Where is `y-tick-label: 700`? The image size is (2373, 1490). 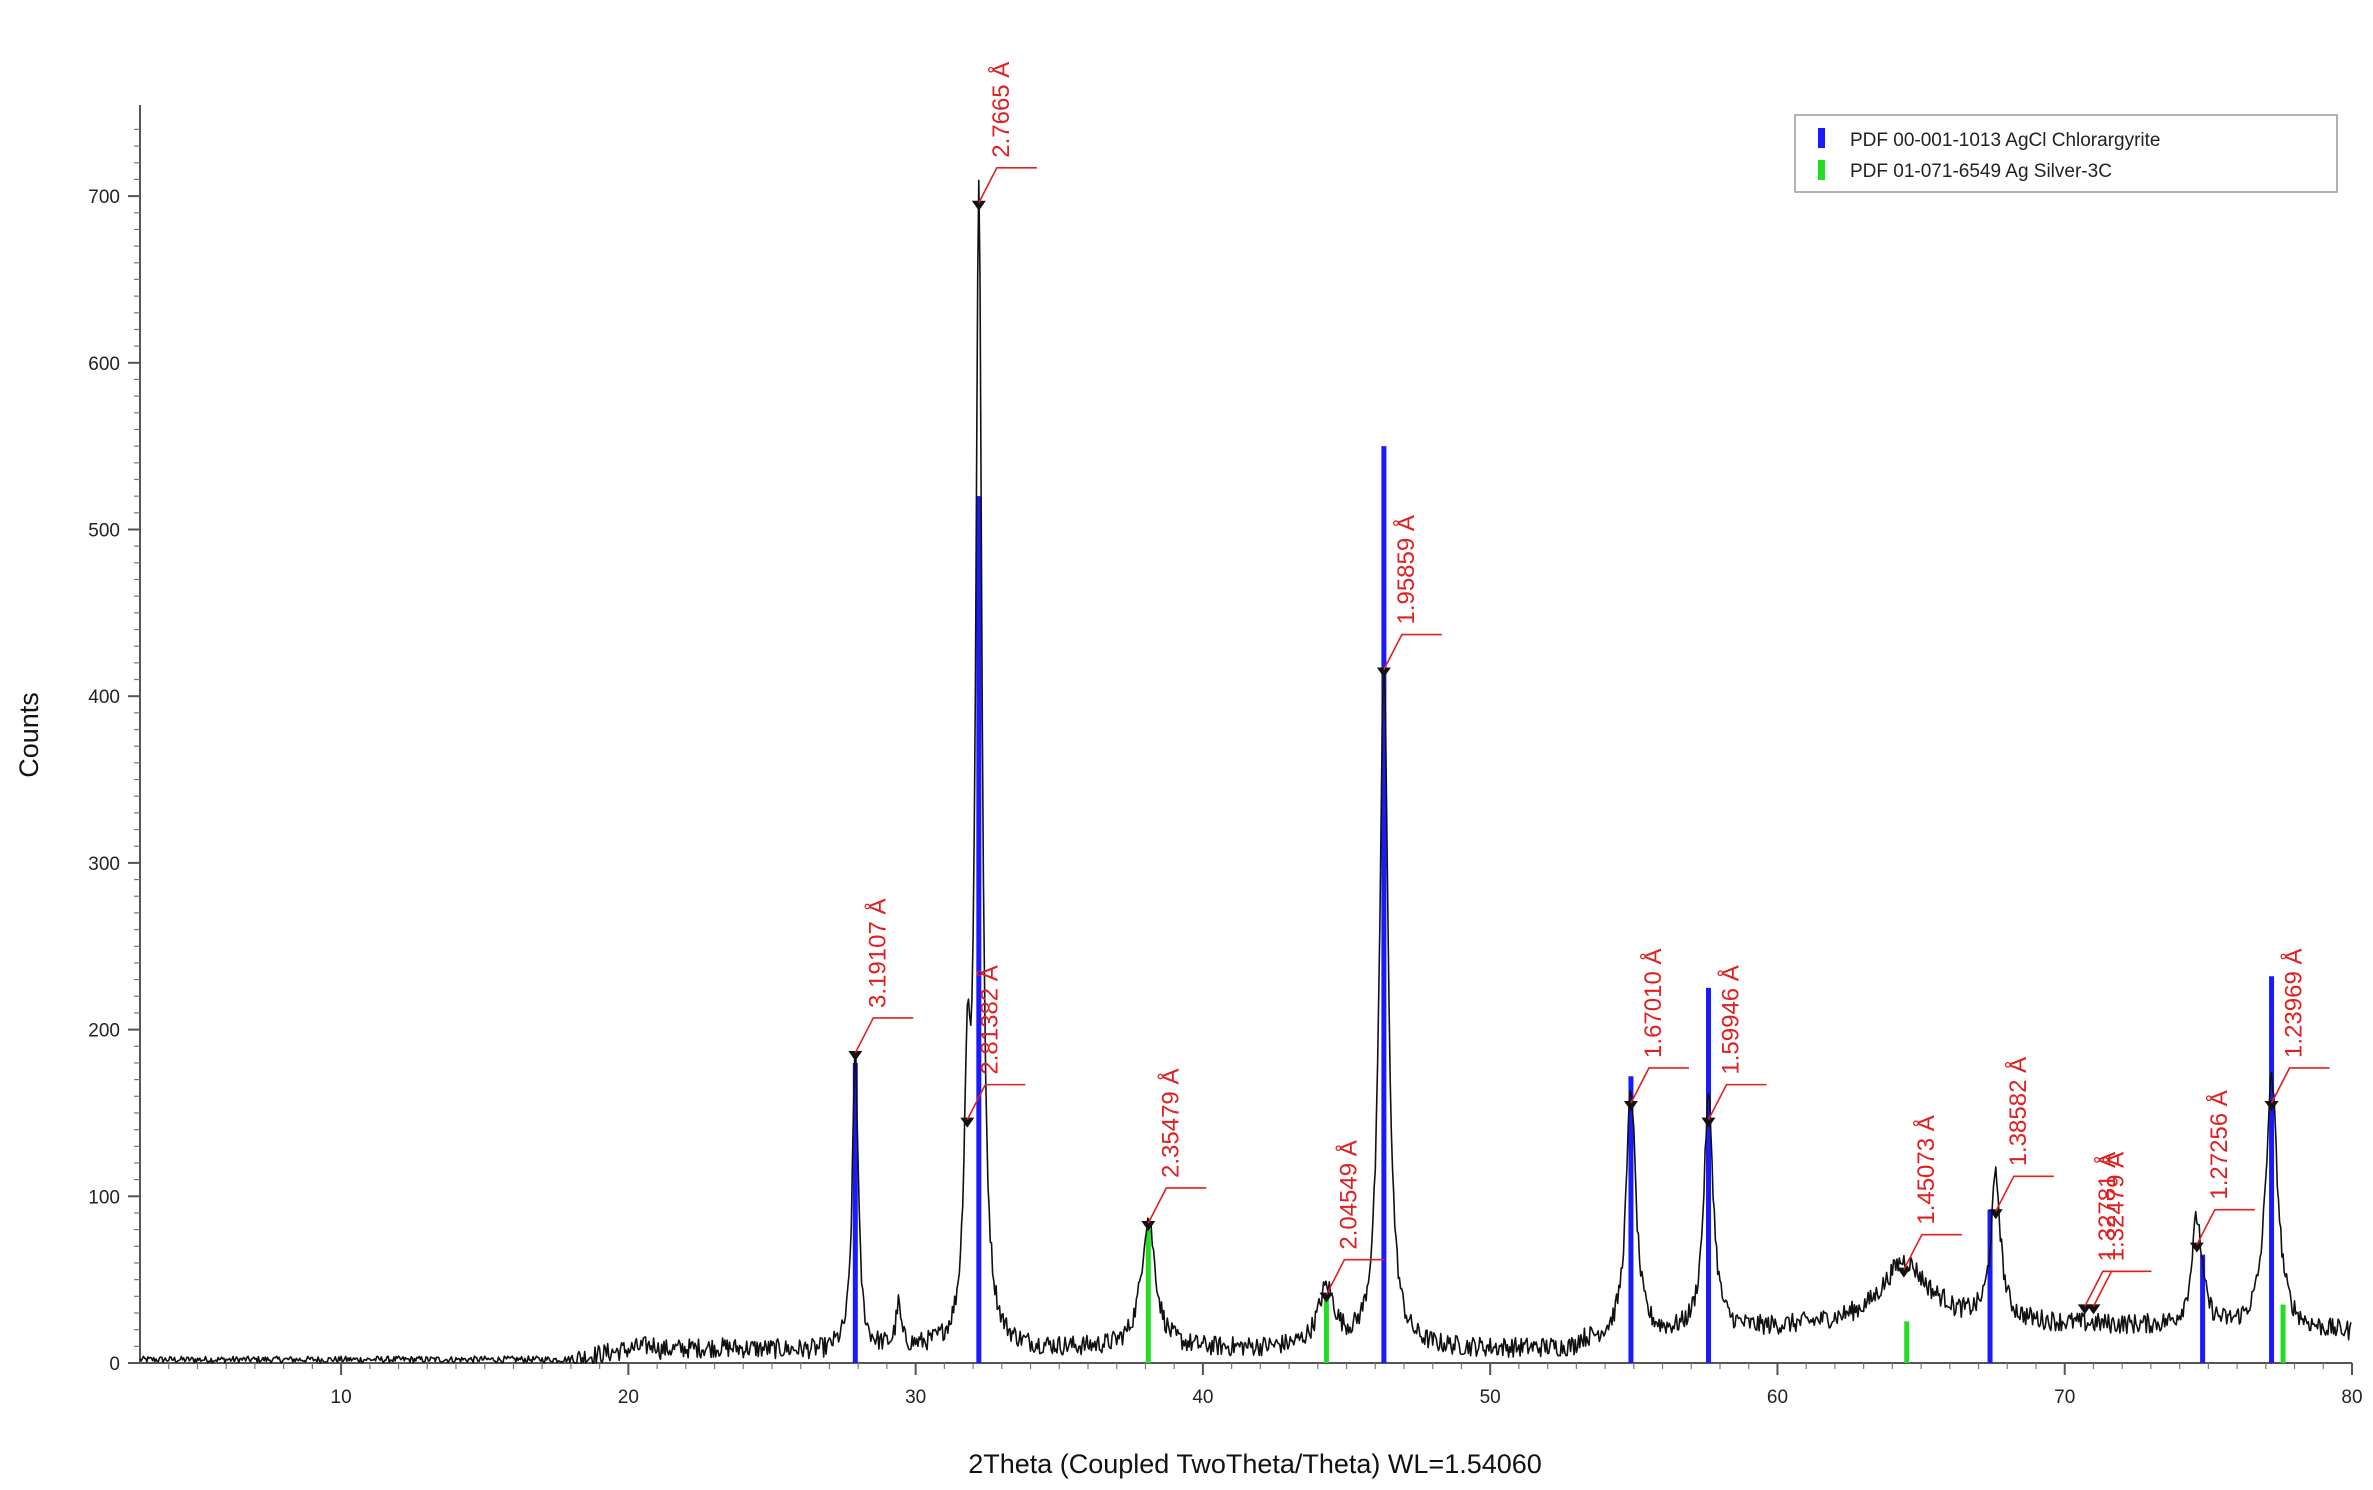 y-tick-label: 700 is located at coordinates (104, 197).